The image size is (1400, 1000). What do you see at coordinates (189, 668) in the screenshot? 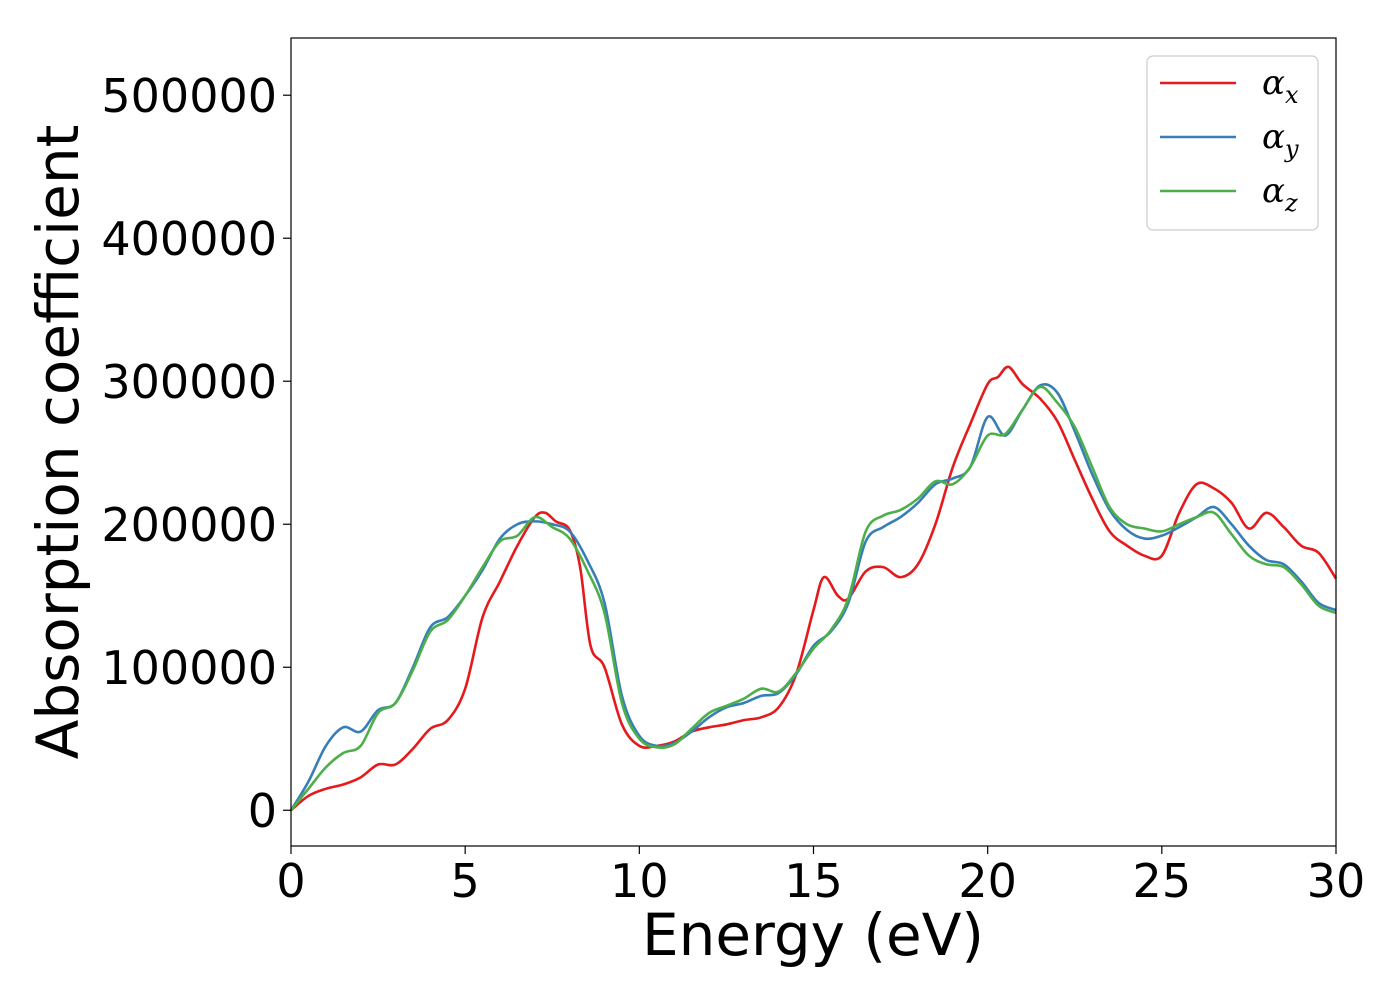
I see `y-tick-label: 100000` at bounding box center [189, 668].